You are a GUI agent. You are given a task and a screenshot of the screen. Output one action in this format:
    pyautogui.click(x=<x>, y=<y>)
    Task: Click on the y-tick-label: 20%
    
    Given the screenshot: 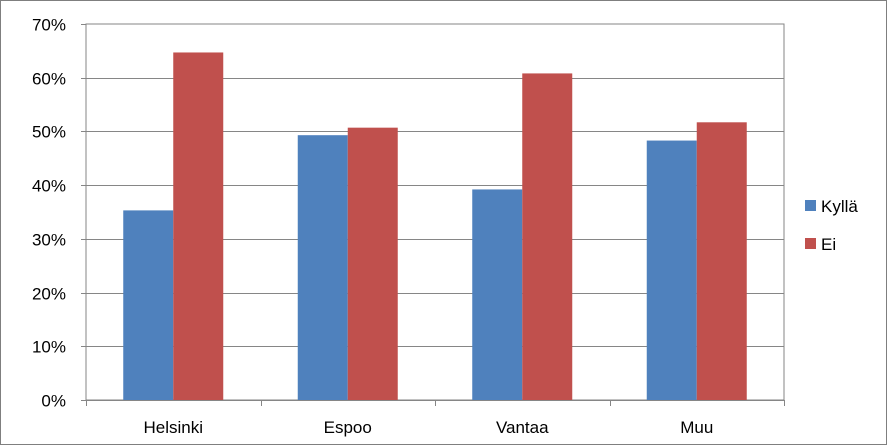 What is the action you would take?
    pyautogui.click(x=49, y=294)
    